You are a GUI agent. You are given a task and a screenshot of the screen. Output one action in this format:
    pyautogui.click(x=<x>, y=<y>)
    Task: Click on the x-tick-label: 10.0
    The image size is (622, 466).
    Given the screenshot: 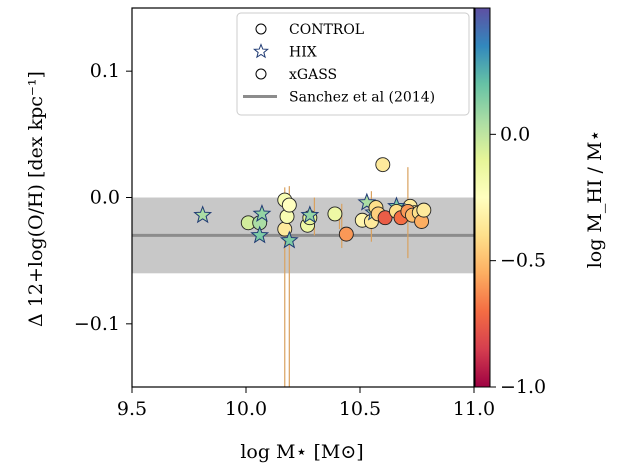 What is the action you would take?
    pyautogui.click(x=246, y=409)
    